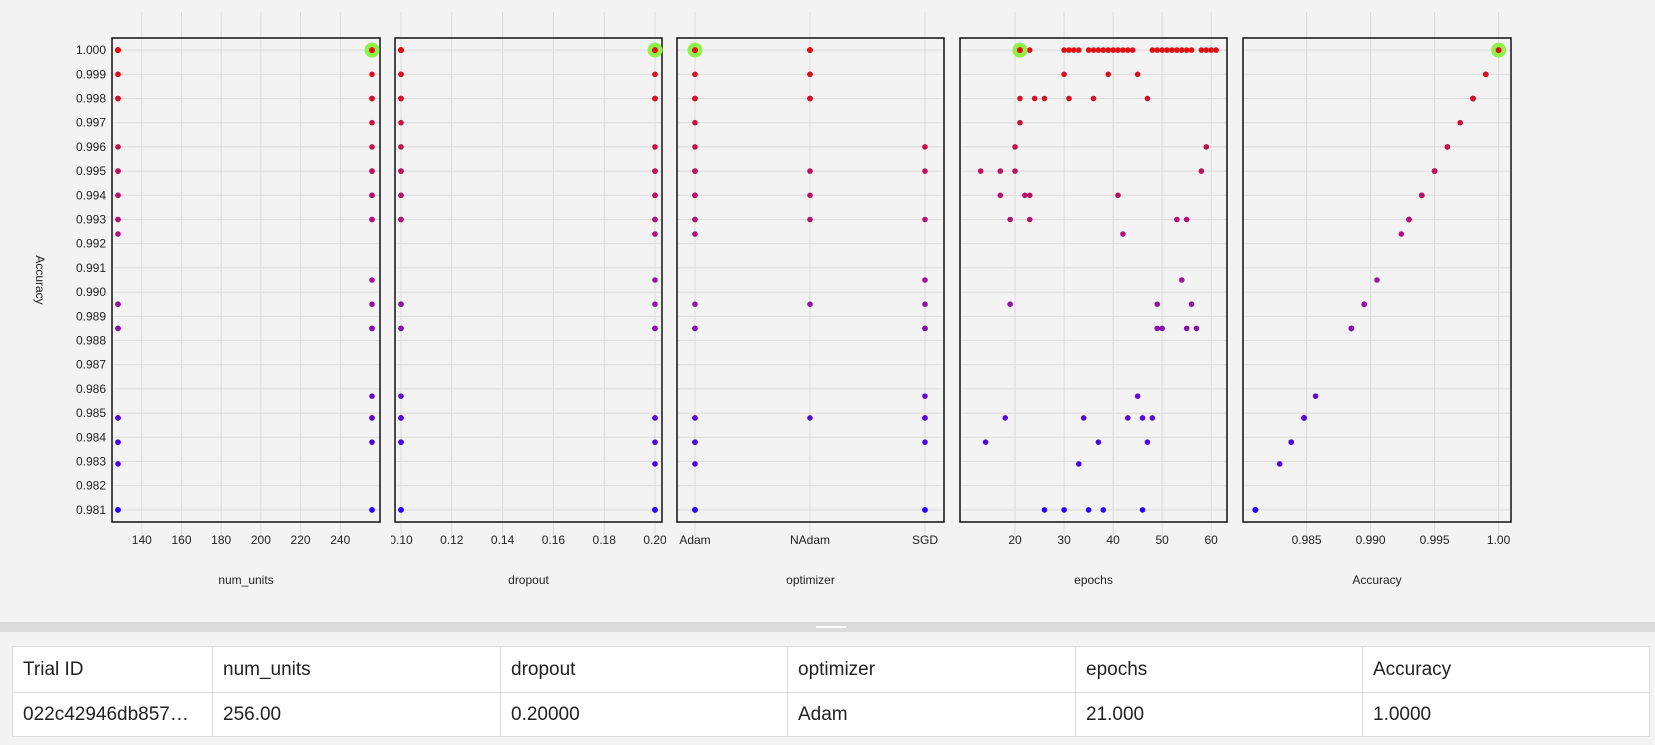 The width and height of the screenshot is (1655, 745). What do you see at coordinates (356, 669) in the screenshot?
I see `header-num-units: num_units` at bounding box center [356, 669].